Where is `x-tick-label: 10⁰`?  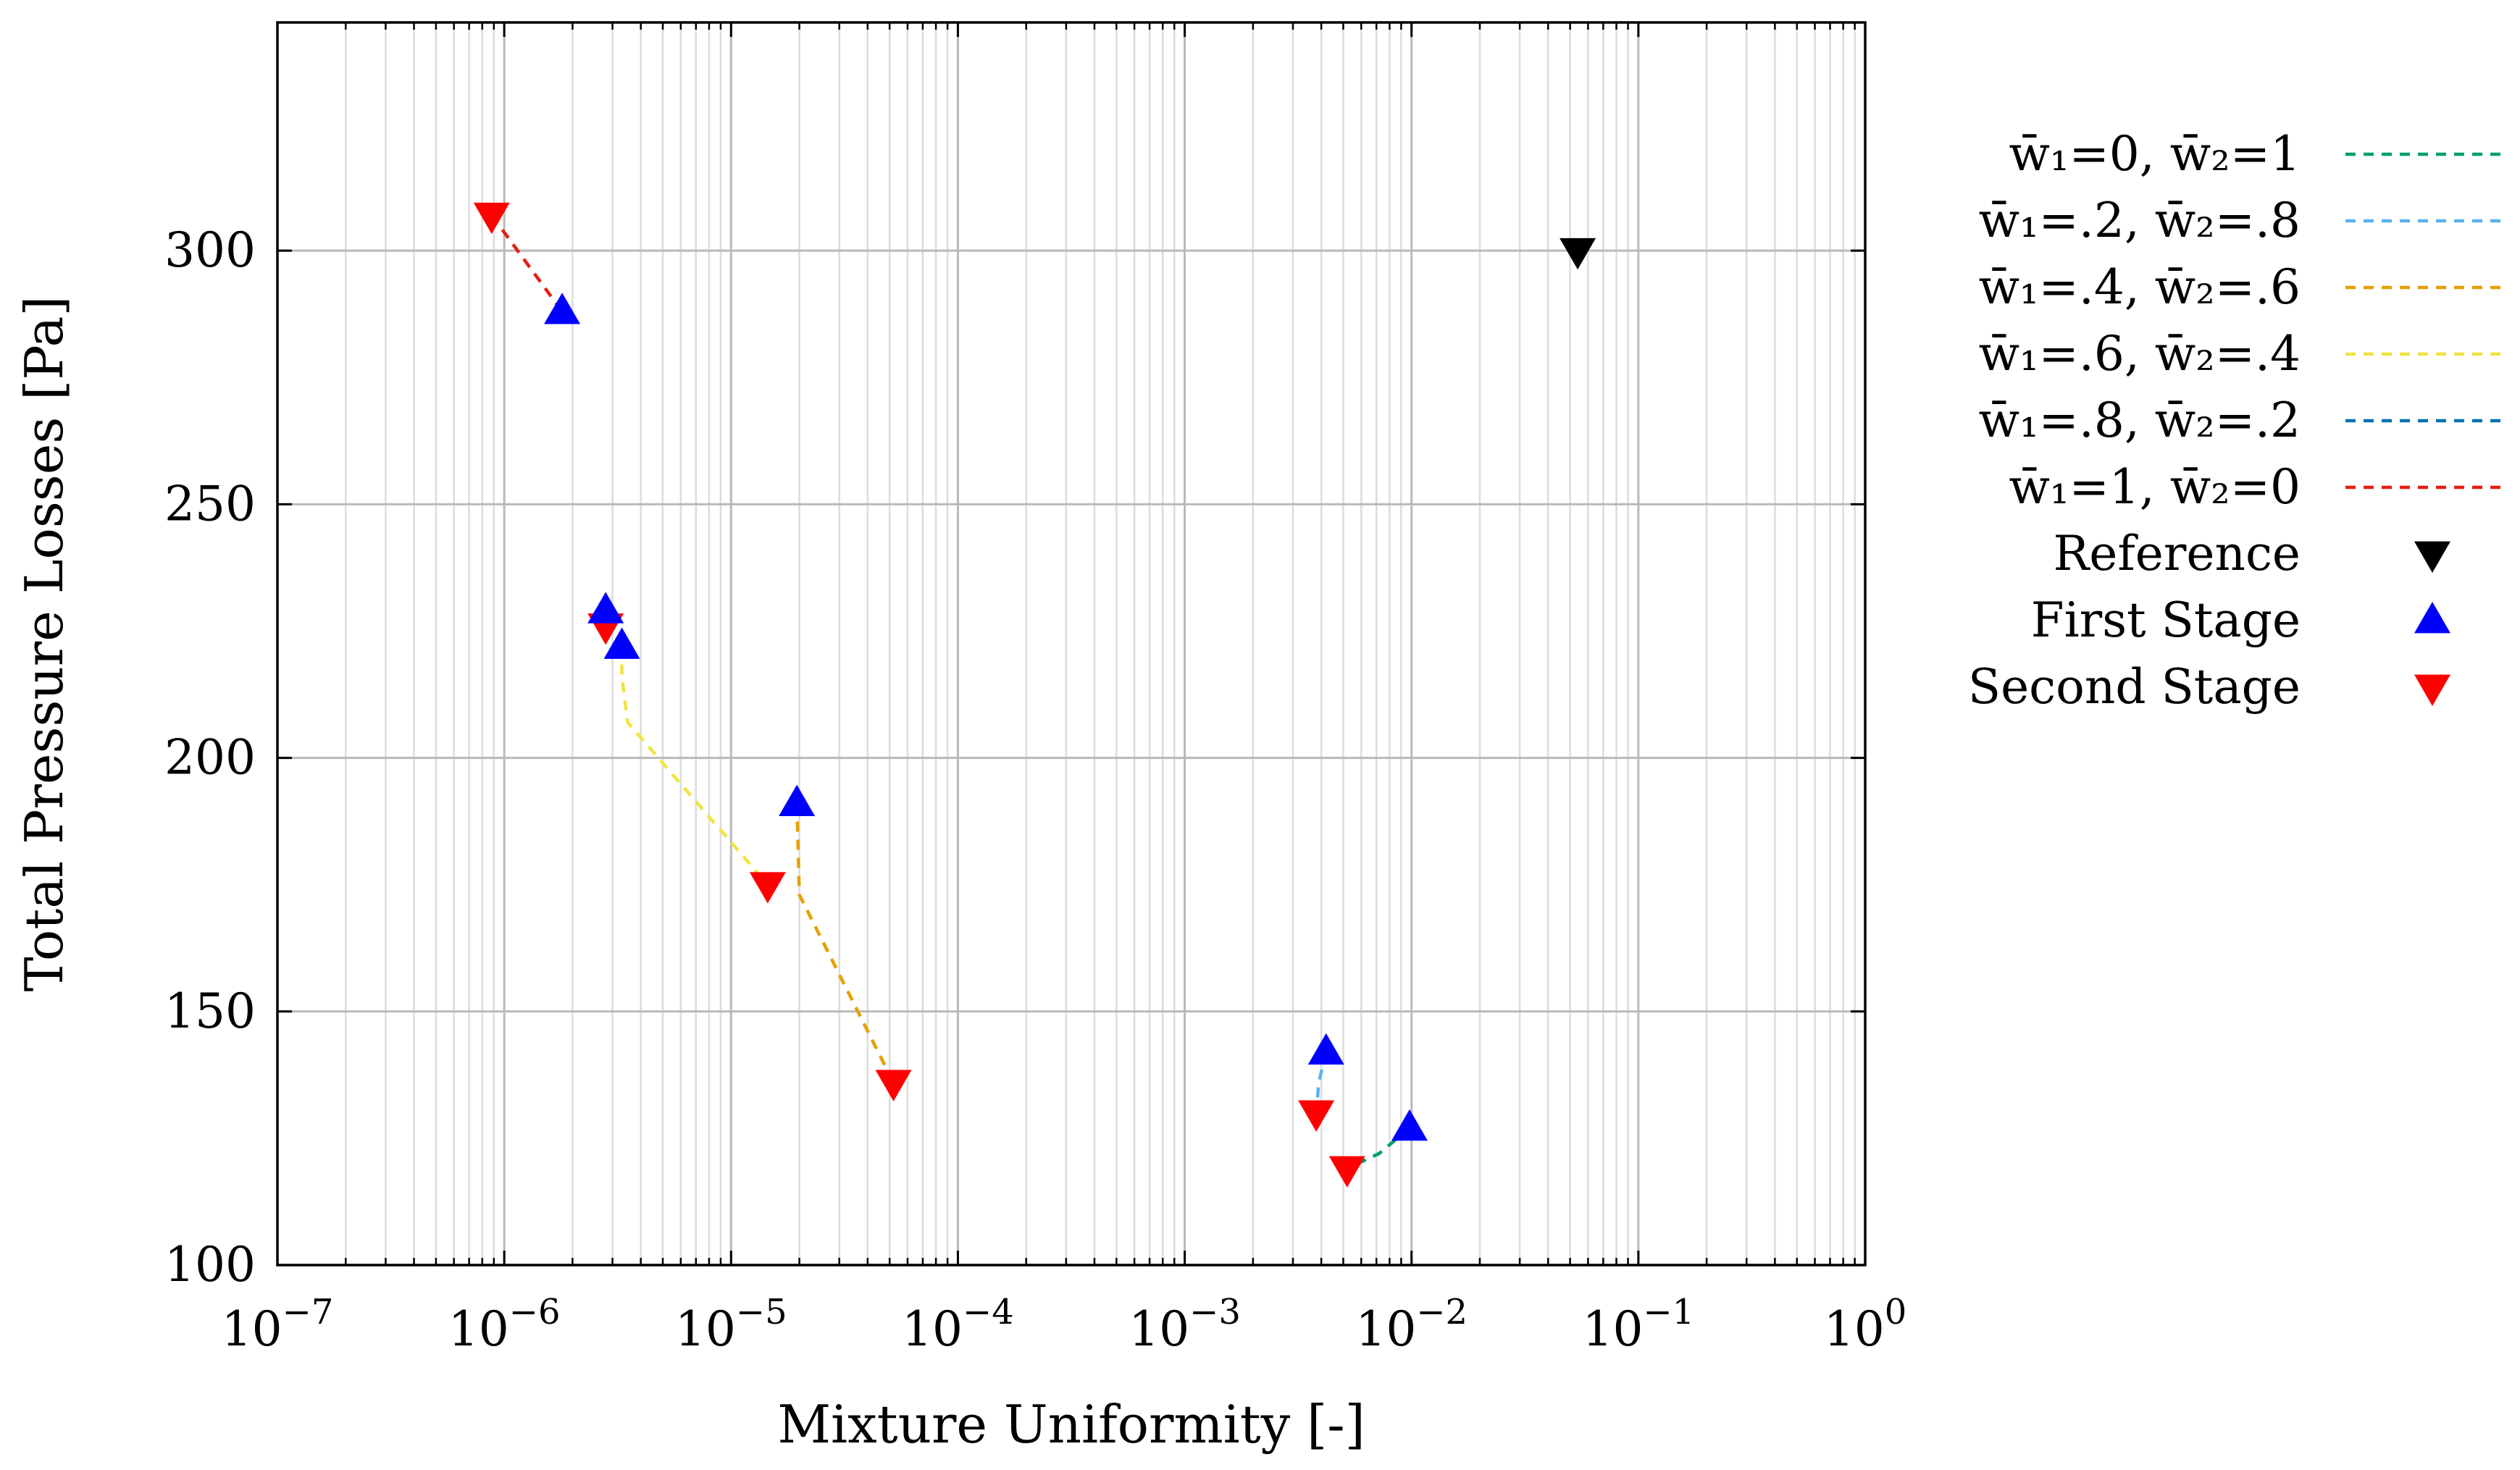
x-tick-label: 10⁰ is located at coordinates (1865, 1324).